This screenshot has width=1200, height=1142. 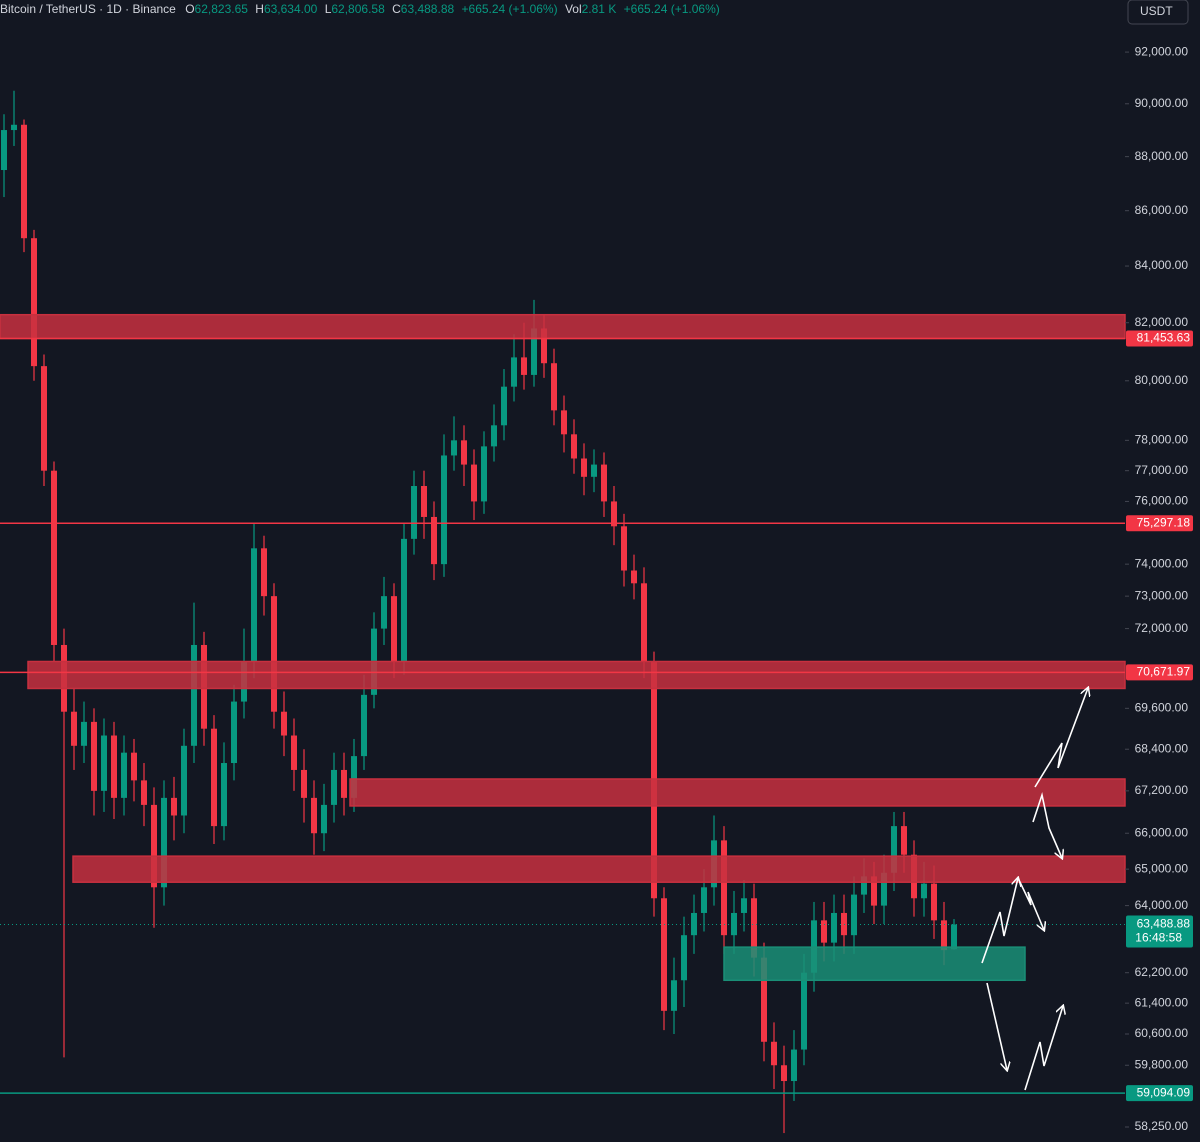 What do you see at coordinates (1164, 924) in the screenshot?
I see `last-price-label: 63,488.88` at bounding box center [1164, 924].